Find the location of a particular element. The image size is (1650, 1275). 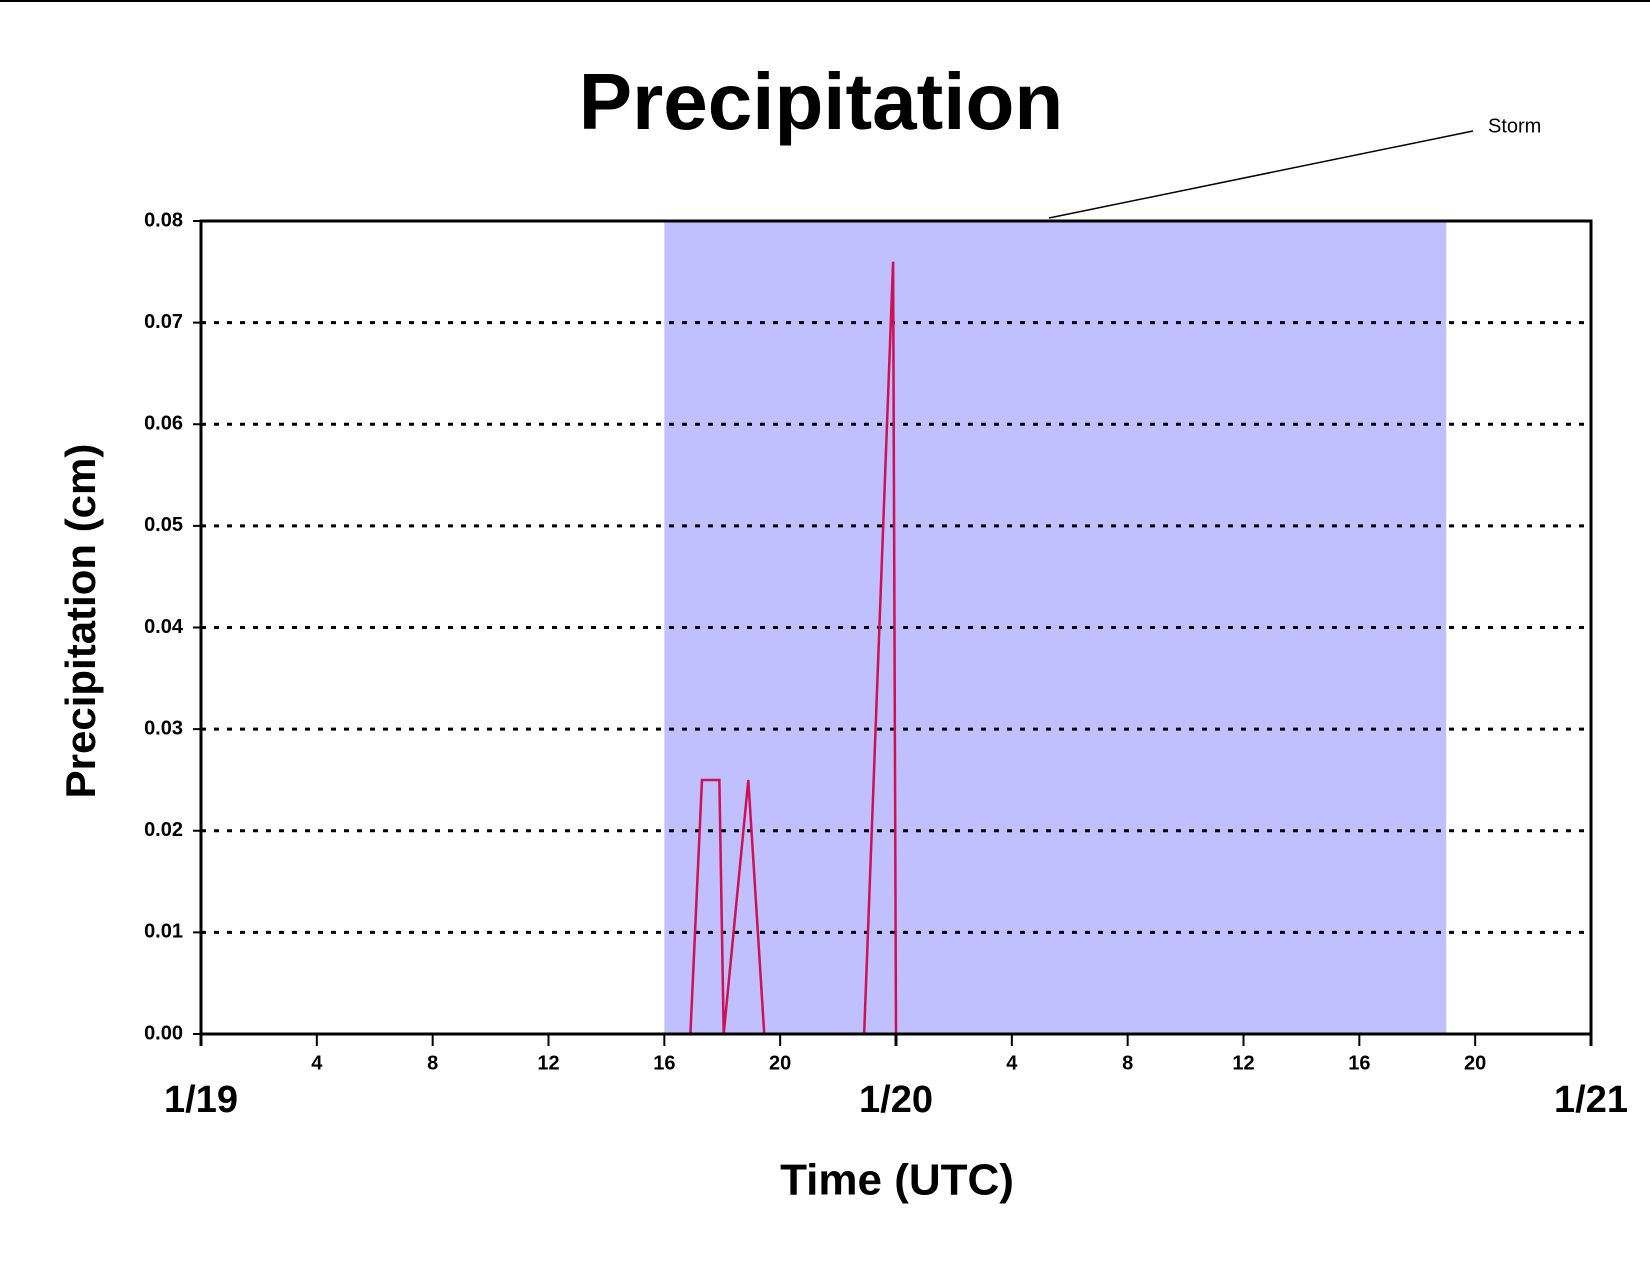

y-tick-label: 0.00 is located at coordinates (163, 1033).